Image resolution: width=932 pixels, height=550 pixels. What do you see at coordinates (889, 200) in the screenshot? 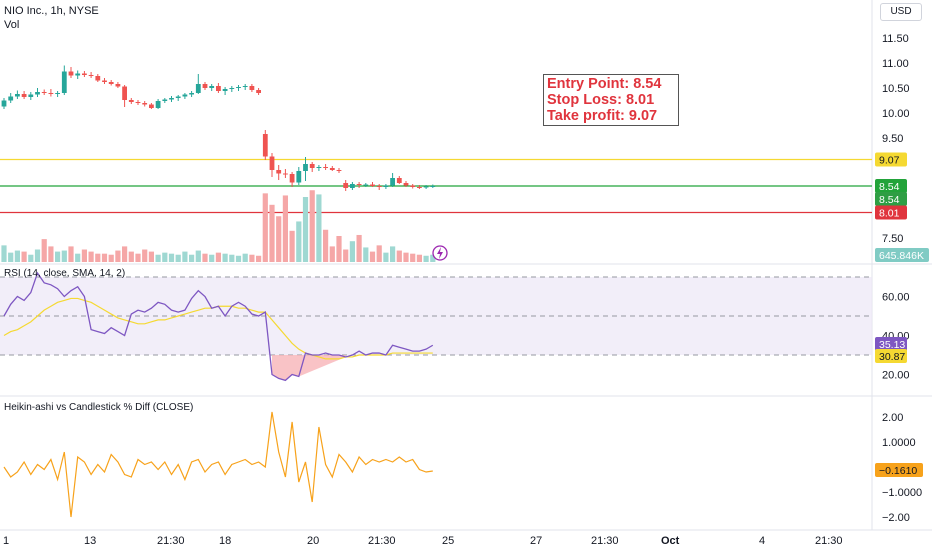
I see `last-close-badge: 8.54` at bounding box center [889, 200].